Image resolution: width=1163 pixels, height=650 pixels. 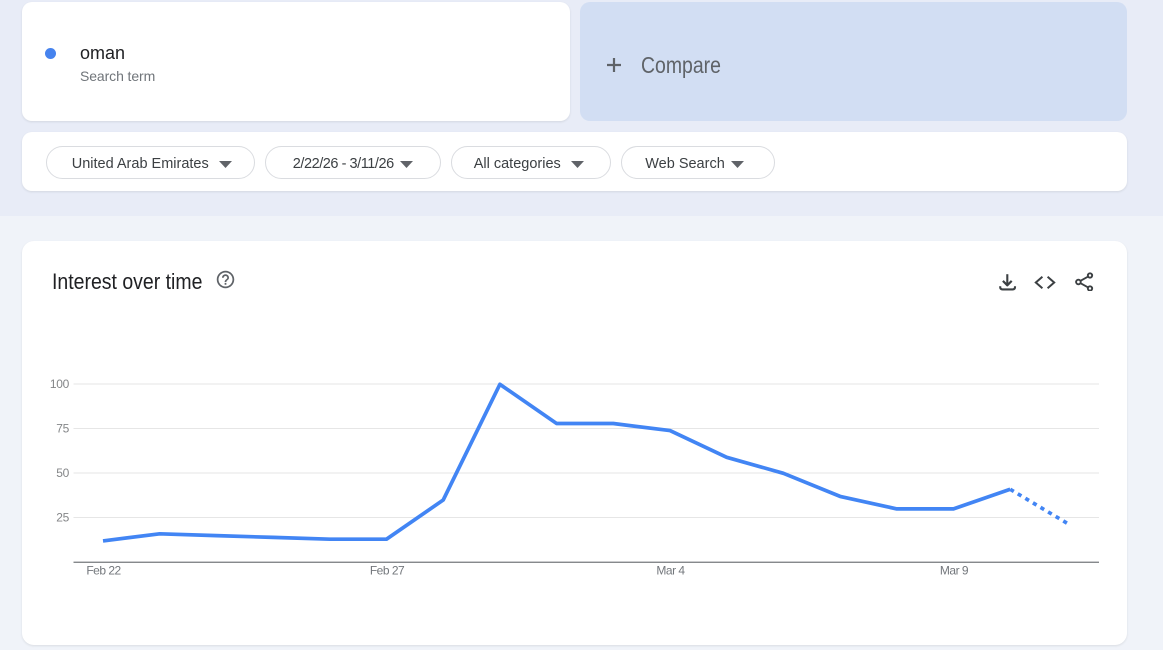 I want to click on svg-text: 100, so click(x=60, y=384).